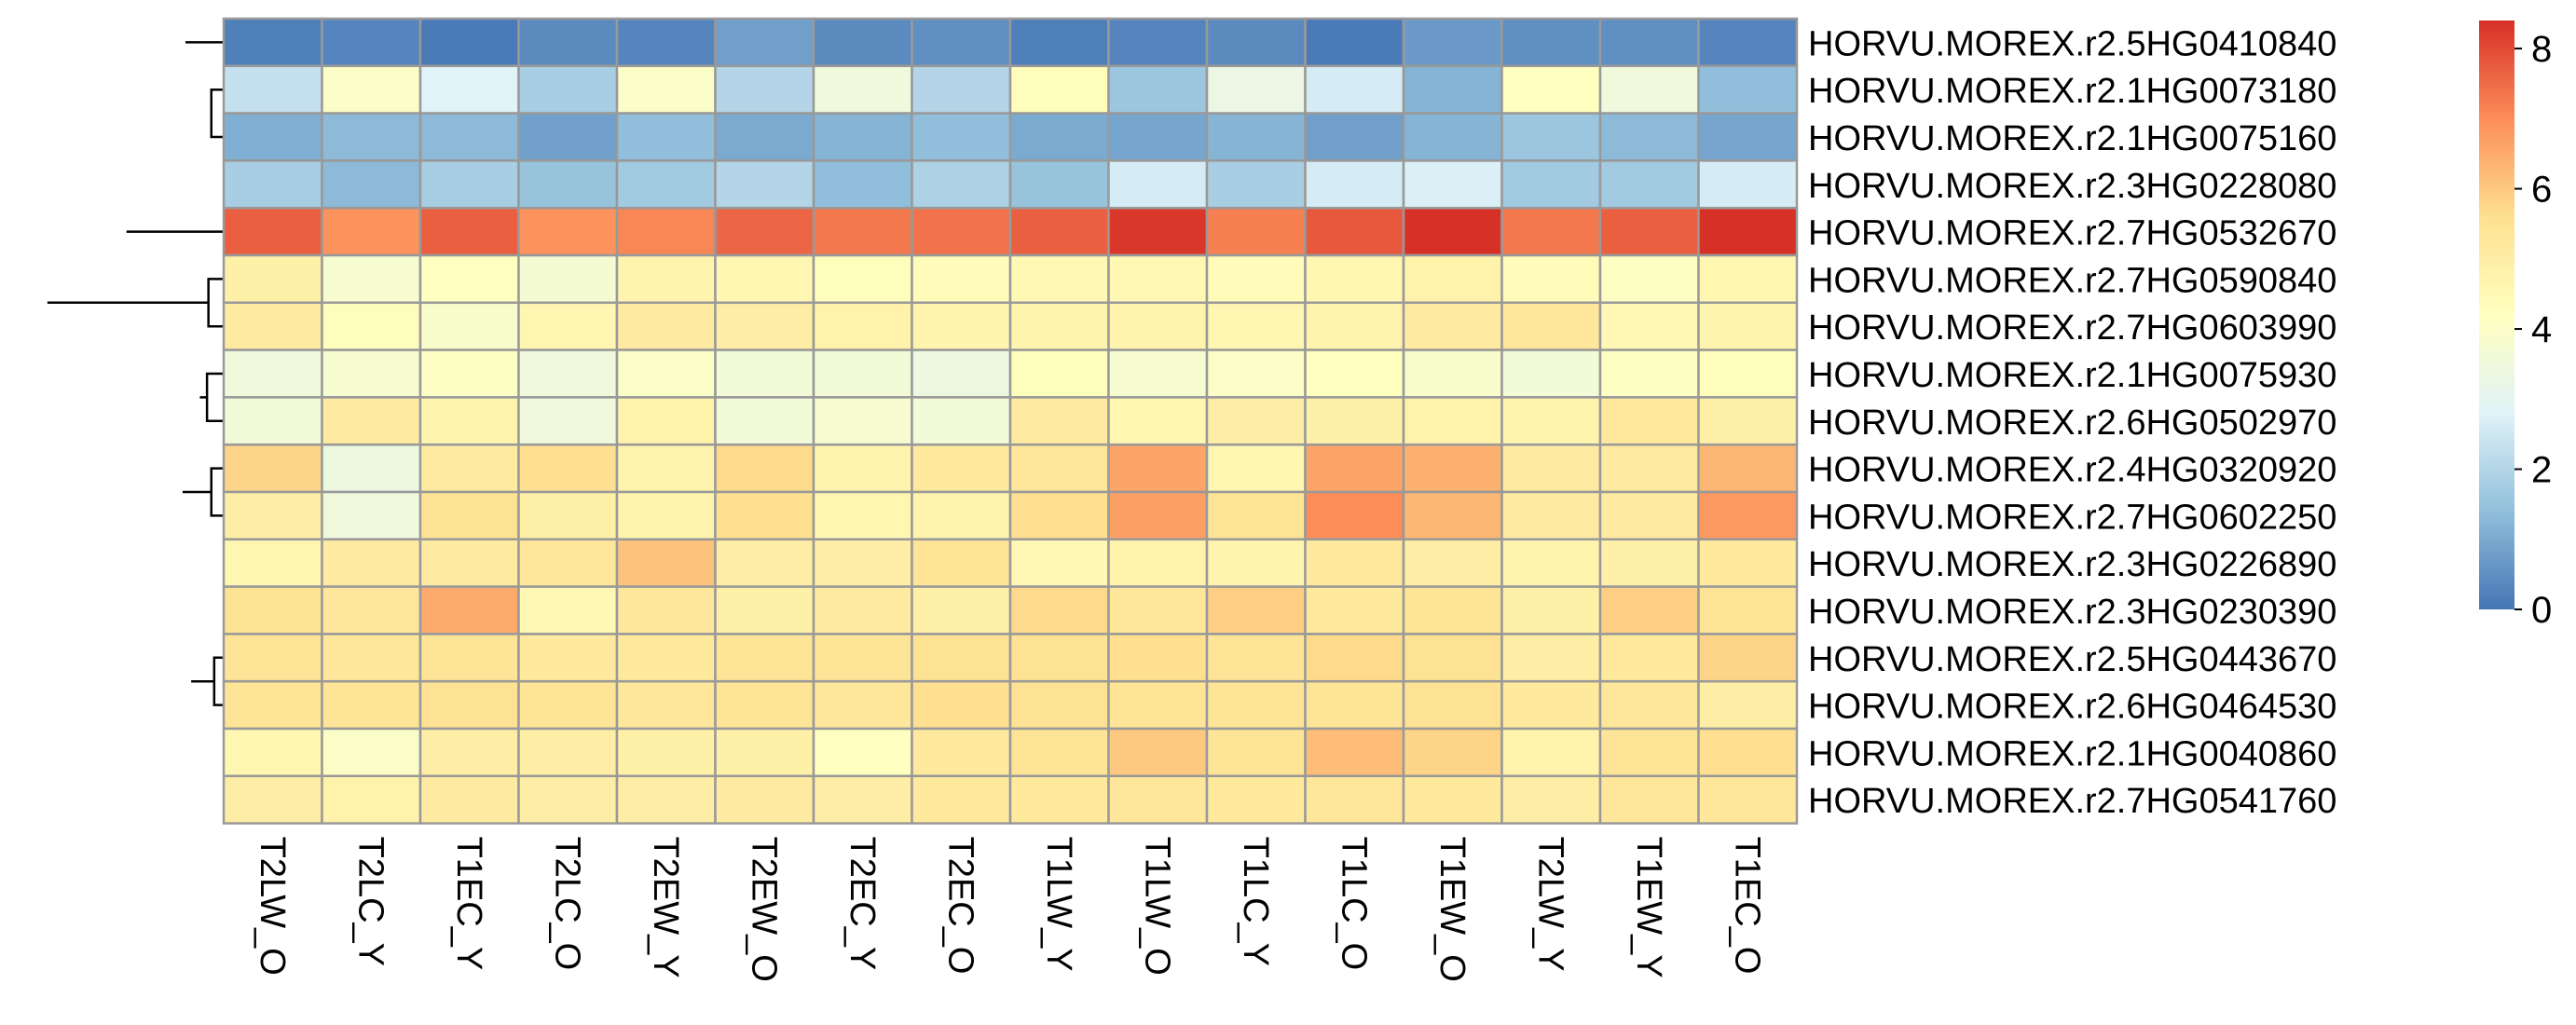 Image resolution: width=2576 pixels, height=1025 pixels. Describe the element at coordinates (2541, 610) in the screenshot. I see `legend-tick-label: 0` at that location.